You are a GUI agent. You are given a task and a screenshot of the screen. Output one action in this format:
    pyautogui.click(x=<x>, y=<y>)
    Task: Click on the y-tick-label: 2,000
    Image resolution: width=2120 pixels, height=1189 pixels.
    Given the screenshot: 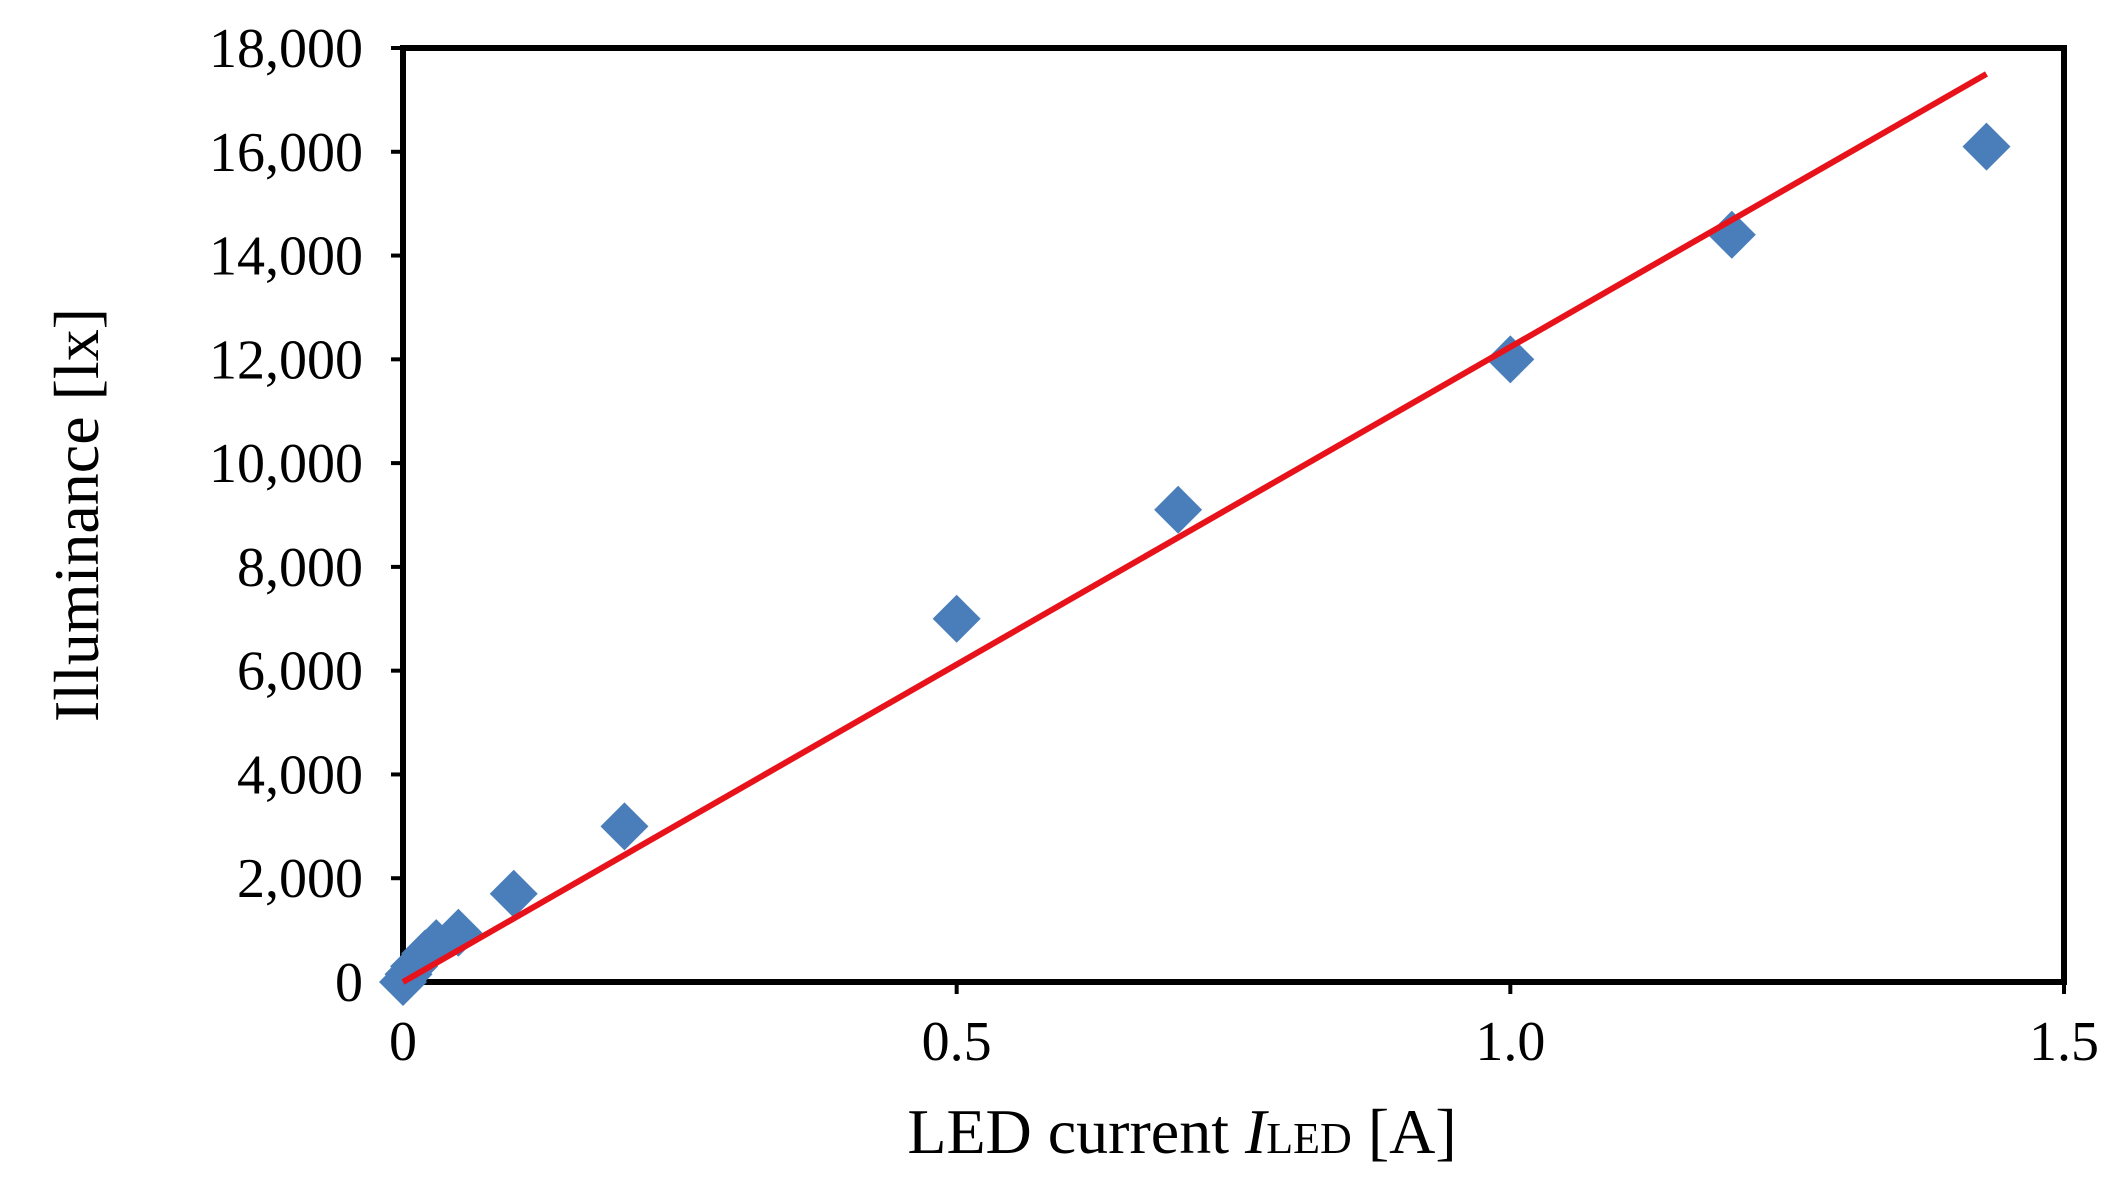 What is the action you would take?
    pyautogui.click(x=300, y=879)
    